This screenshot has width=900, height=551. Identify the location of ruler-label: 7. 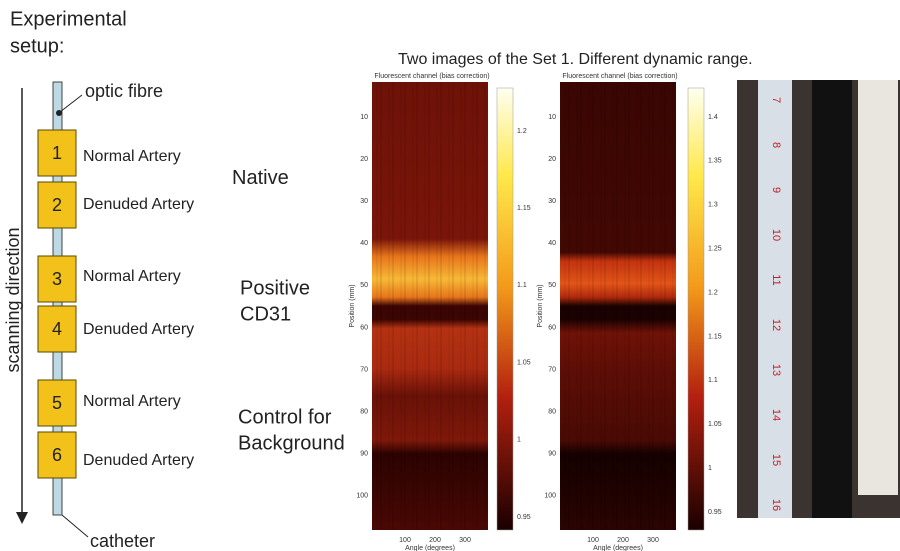
(776, 100).